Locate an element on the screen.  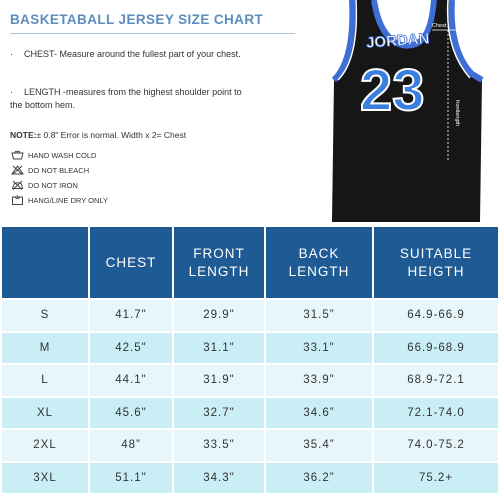
care-no-iron: DO NOT IRON is located at coordinates (120, 185).